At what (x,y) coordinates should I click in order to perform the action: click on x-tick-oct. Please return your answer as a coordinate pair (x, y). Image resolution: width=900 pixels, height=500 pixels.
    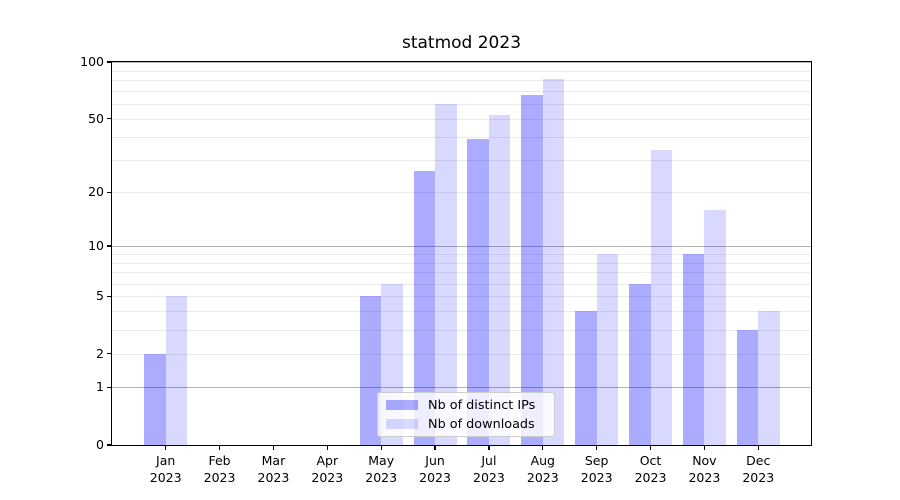
    Looking at the image, I should click on (650, 448).